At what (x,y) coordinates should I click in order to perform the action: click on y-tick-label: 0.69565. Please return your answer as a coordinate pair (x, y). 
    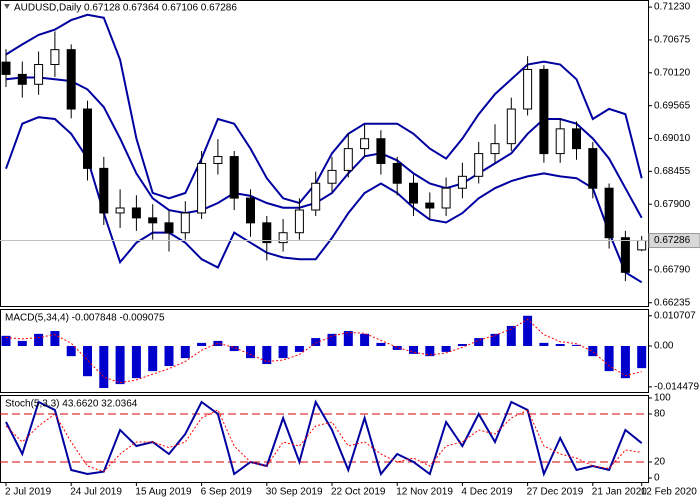
    Looking at the image, I should click on (672, 105).